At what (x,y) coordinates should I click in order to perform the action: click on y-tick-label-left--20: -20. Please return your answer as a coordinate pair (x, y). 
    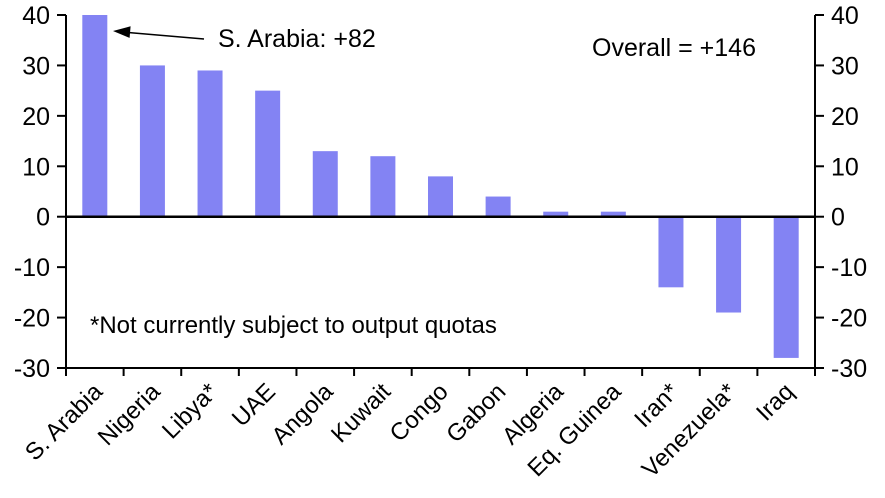
    Looking at the image, I should click on (32, 319).